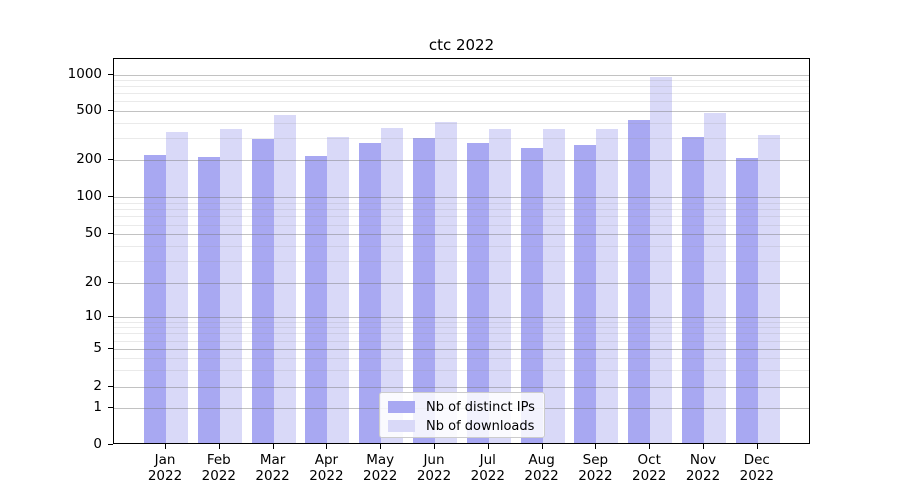 The height and width of the screenshot is (500, 900). What do you see at coordinates (401, 426) in the screenshot?
I see `legend-swatch-downloads` at bounding box center [401, 426].